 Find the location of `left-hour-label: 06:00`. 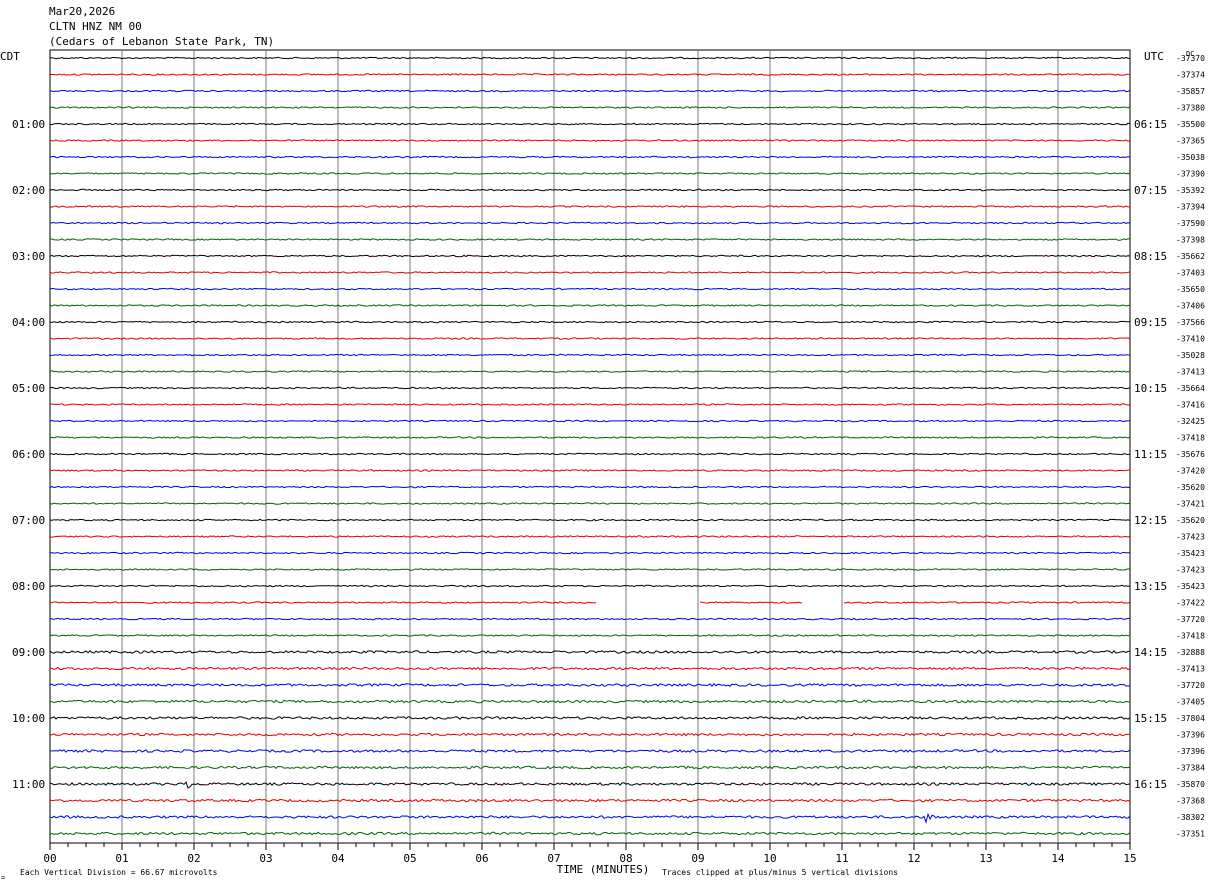

left-hour-label: 06:00 is located at coordinates (28, 454).